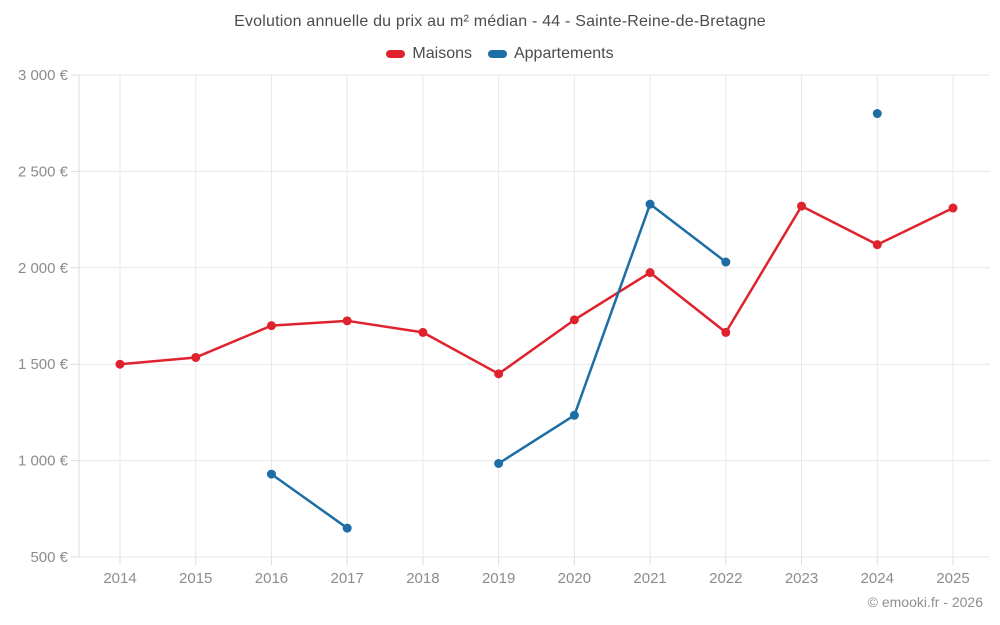 Image resolution: width=1000 pixels, height=625 pixels. Describe the element at coordinates (346, 578) in the screenshot. I see `x-tick-label: 2017` at that location.